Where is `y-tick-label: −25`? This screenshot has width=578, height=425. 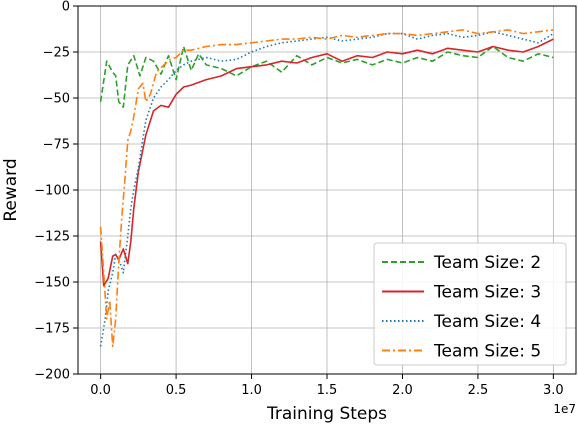
y-tick-label: −25 is located at coordinates (56, 53).